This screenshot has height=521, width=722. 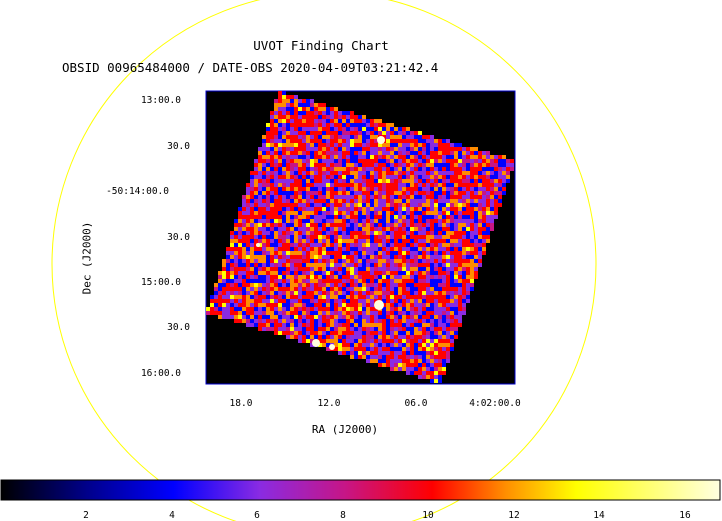 I want to click on x-axis-label: RA (J2000), so click(x=345, y=429).